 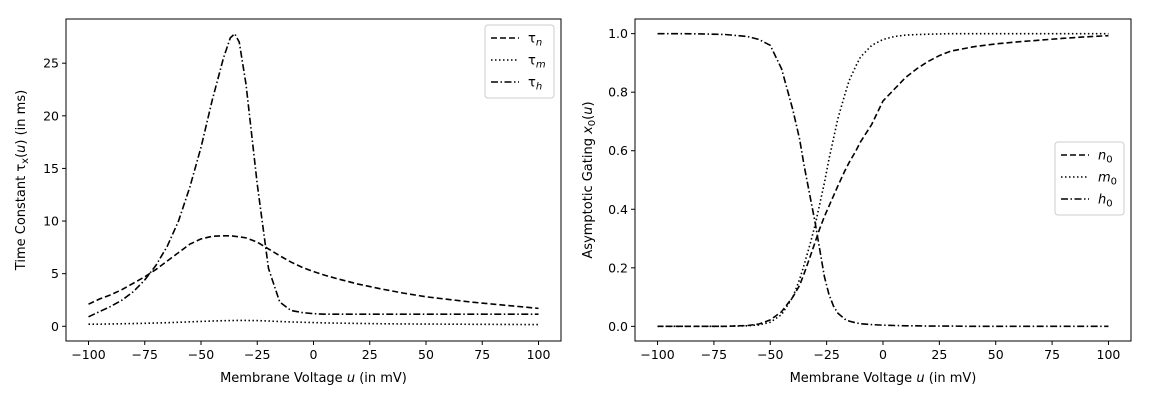 What do you see at coordinates (535, 84) in the screenshot?
I see `legend-label: τh` at bounding box center [535, 84].